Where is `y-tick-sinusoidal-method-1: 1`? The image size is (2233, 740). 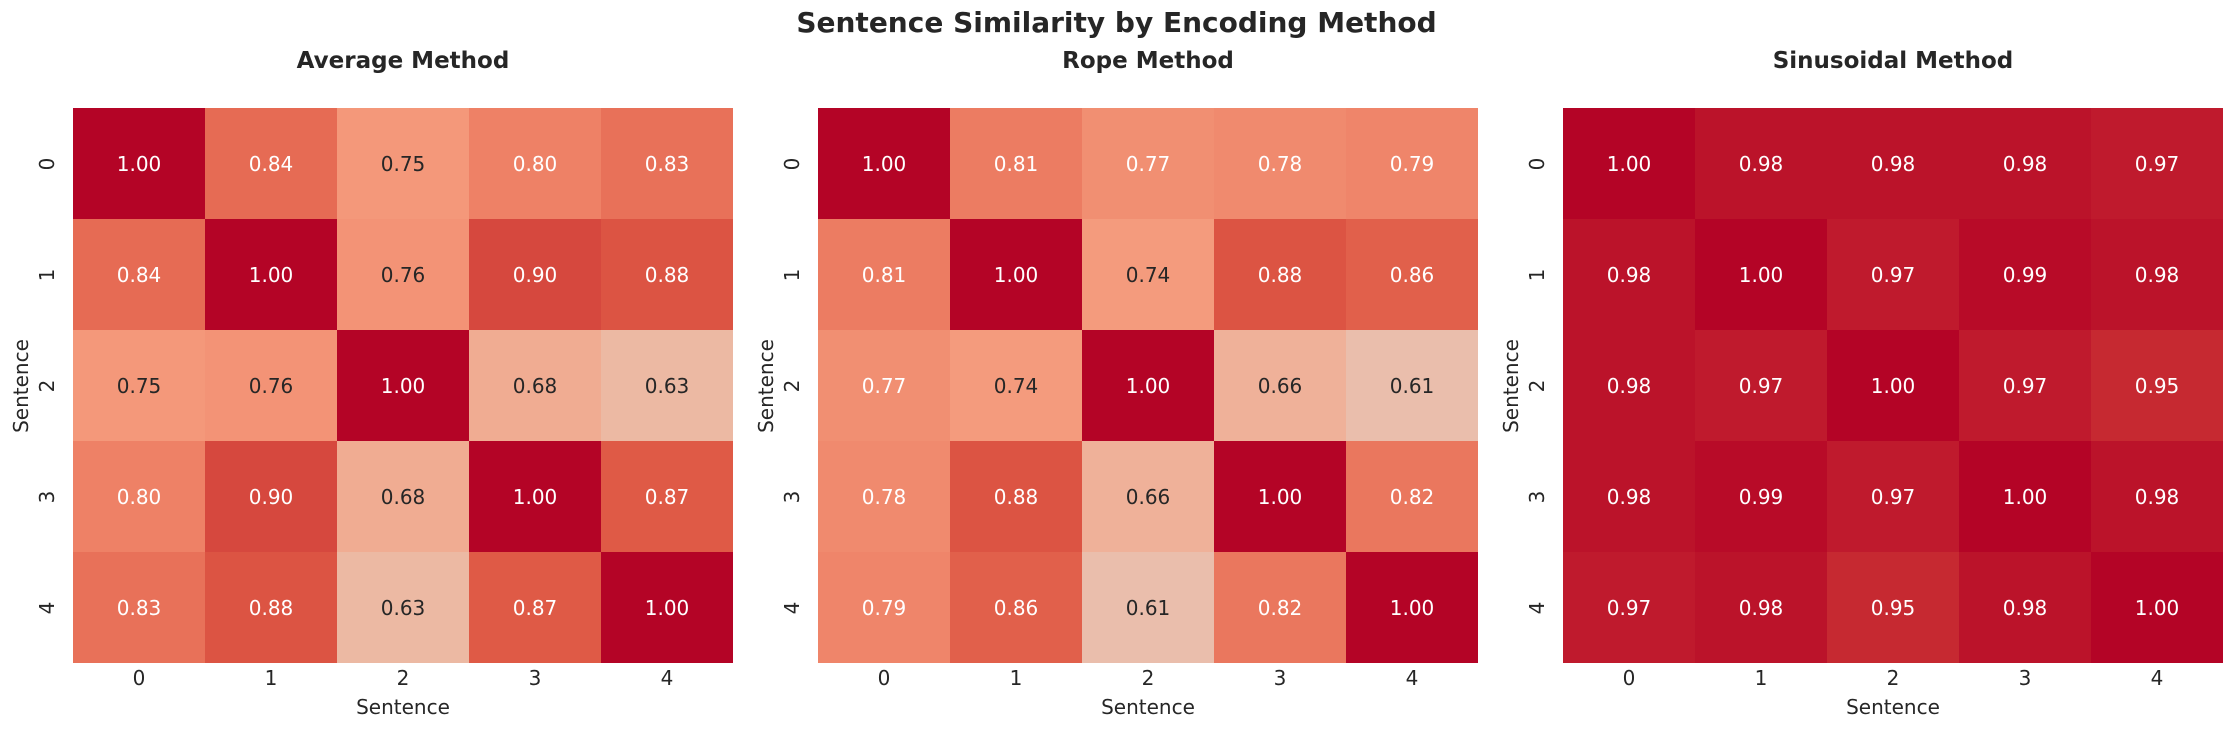 y-tick-sinusoidal-method-1: 1 is located at coordinates (1537, 274).